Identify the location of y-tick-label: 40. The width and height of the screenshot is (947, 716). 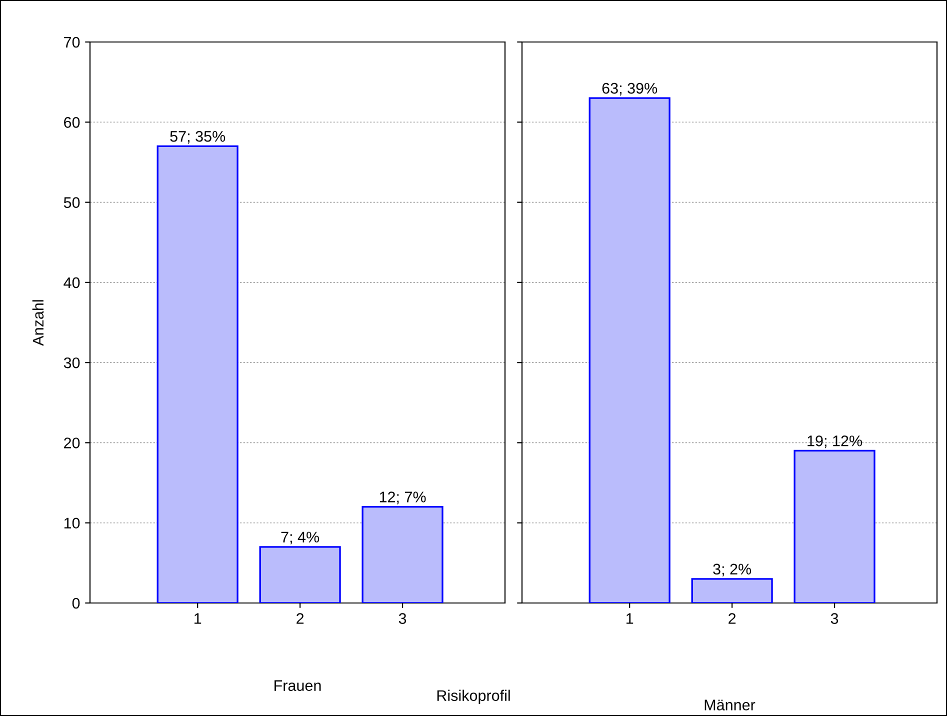
(72, 282).